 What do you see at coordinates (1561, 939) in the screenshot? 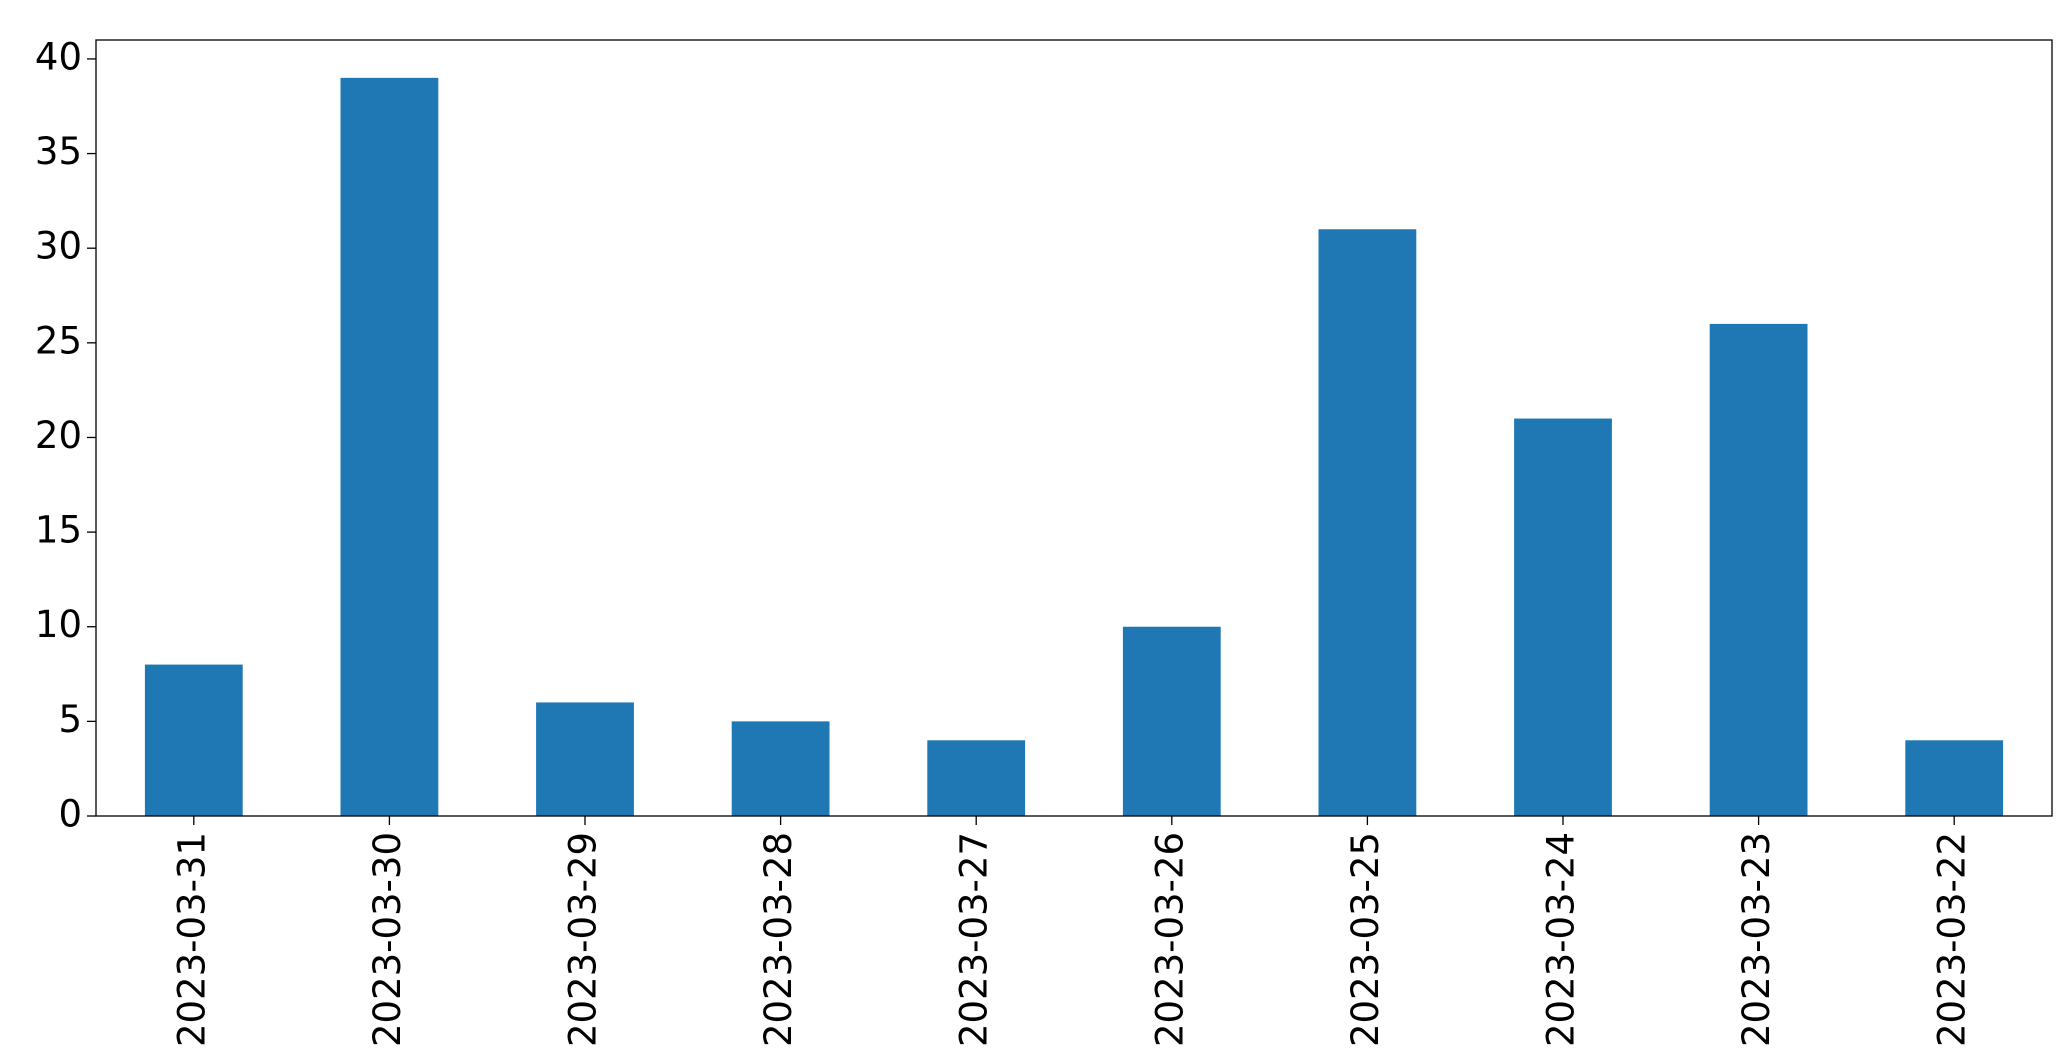
I see `x-tick-label: 2023-03-24` at bounding box center [1561, 939].